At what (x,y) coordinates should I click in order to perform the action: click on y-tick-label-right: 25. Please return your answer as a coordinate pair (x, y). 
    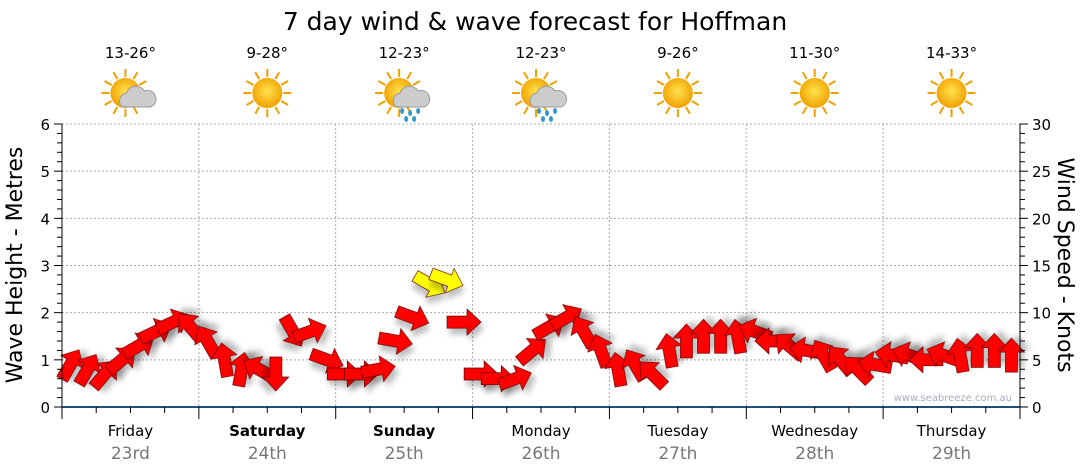
    Looking at the image, I should click on (1041, 172).